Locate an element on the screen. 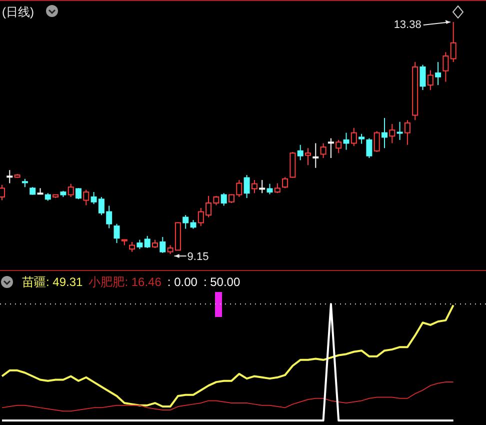  text: : 49.31 is located at coordinates (65, 282).